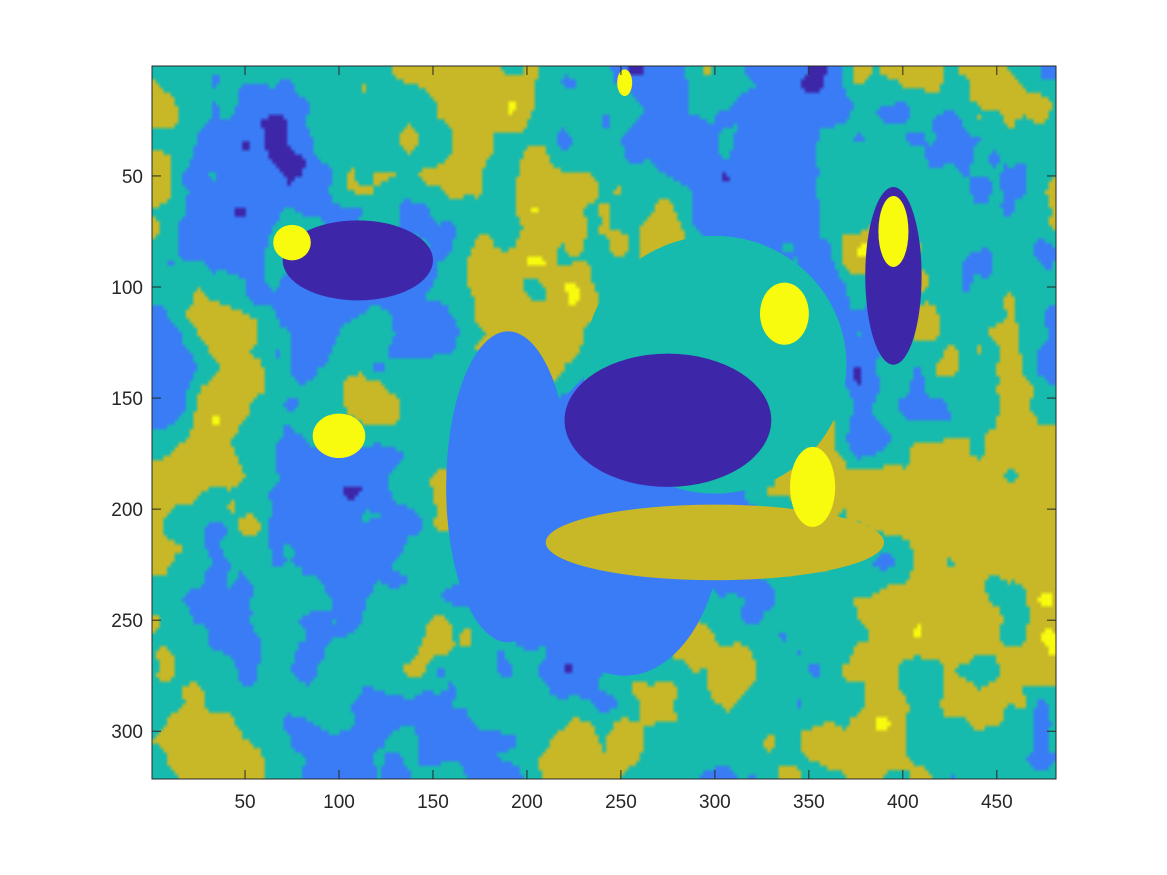 The image size is (1167, 875). I want to click on y-tick-label: 100, so click(127, 288).